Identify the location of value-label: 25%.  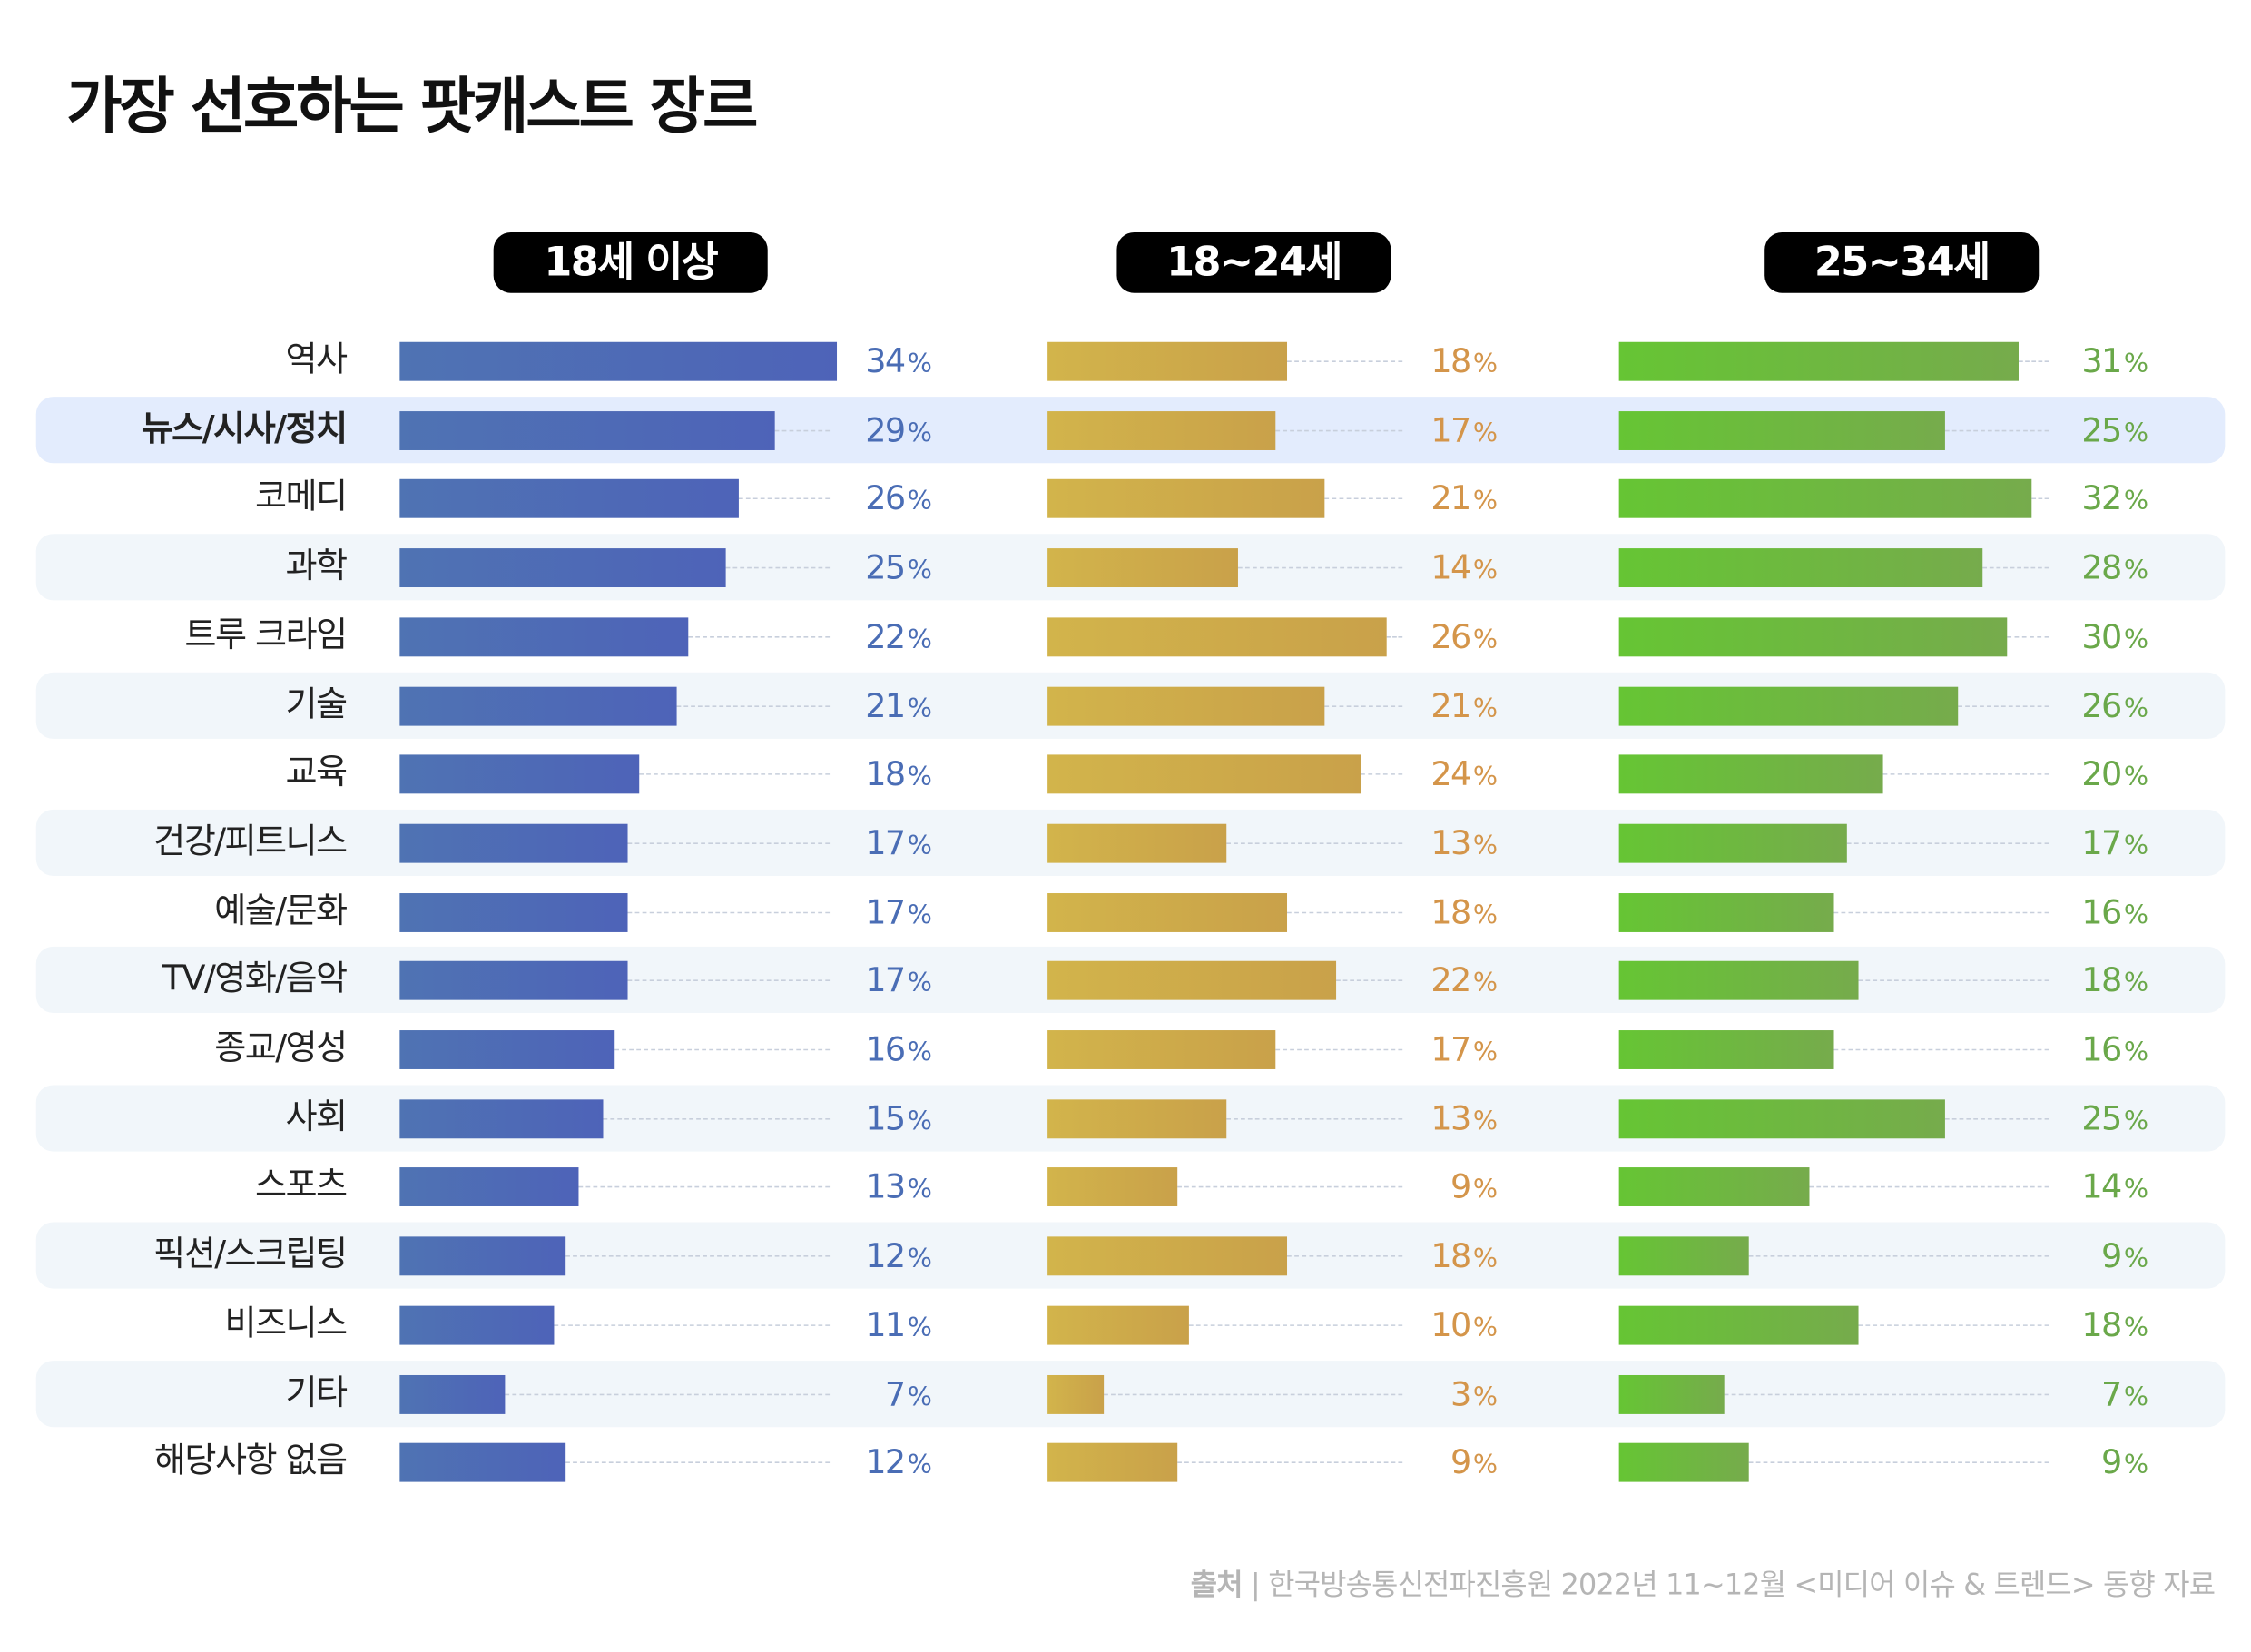
(2089, 432).